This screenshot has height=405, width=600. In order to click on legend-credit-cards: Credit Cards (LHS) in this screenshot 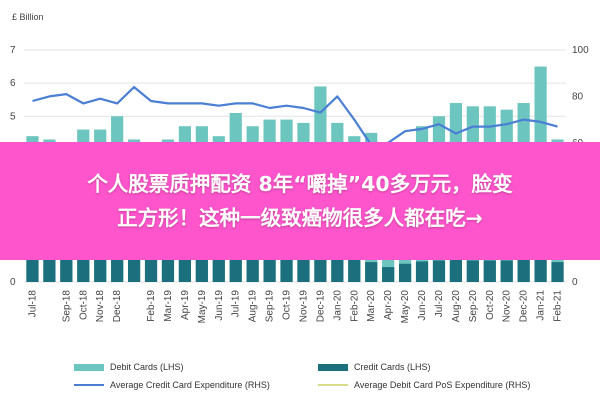, I will do `click(374, 367)`.